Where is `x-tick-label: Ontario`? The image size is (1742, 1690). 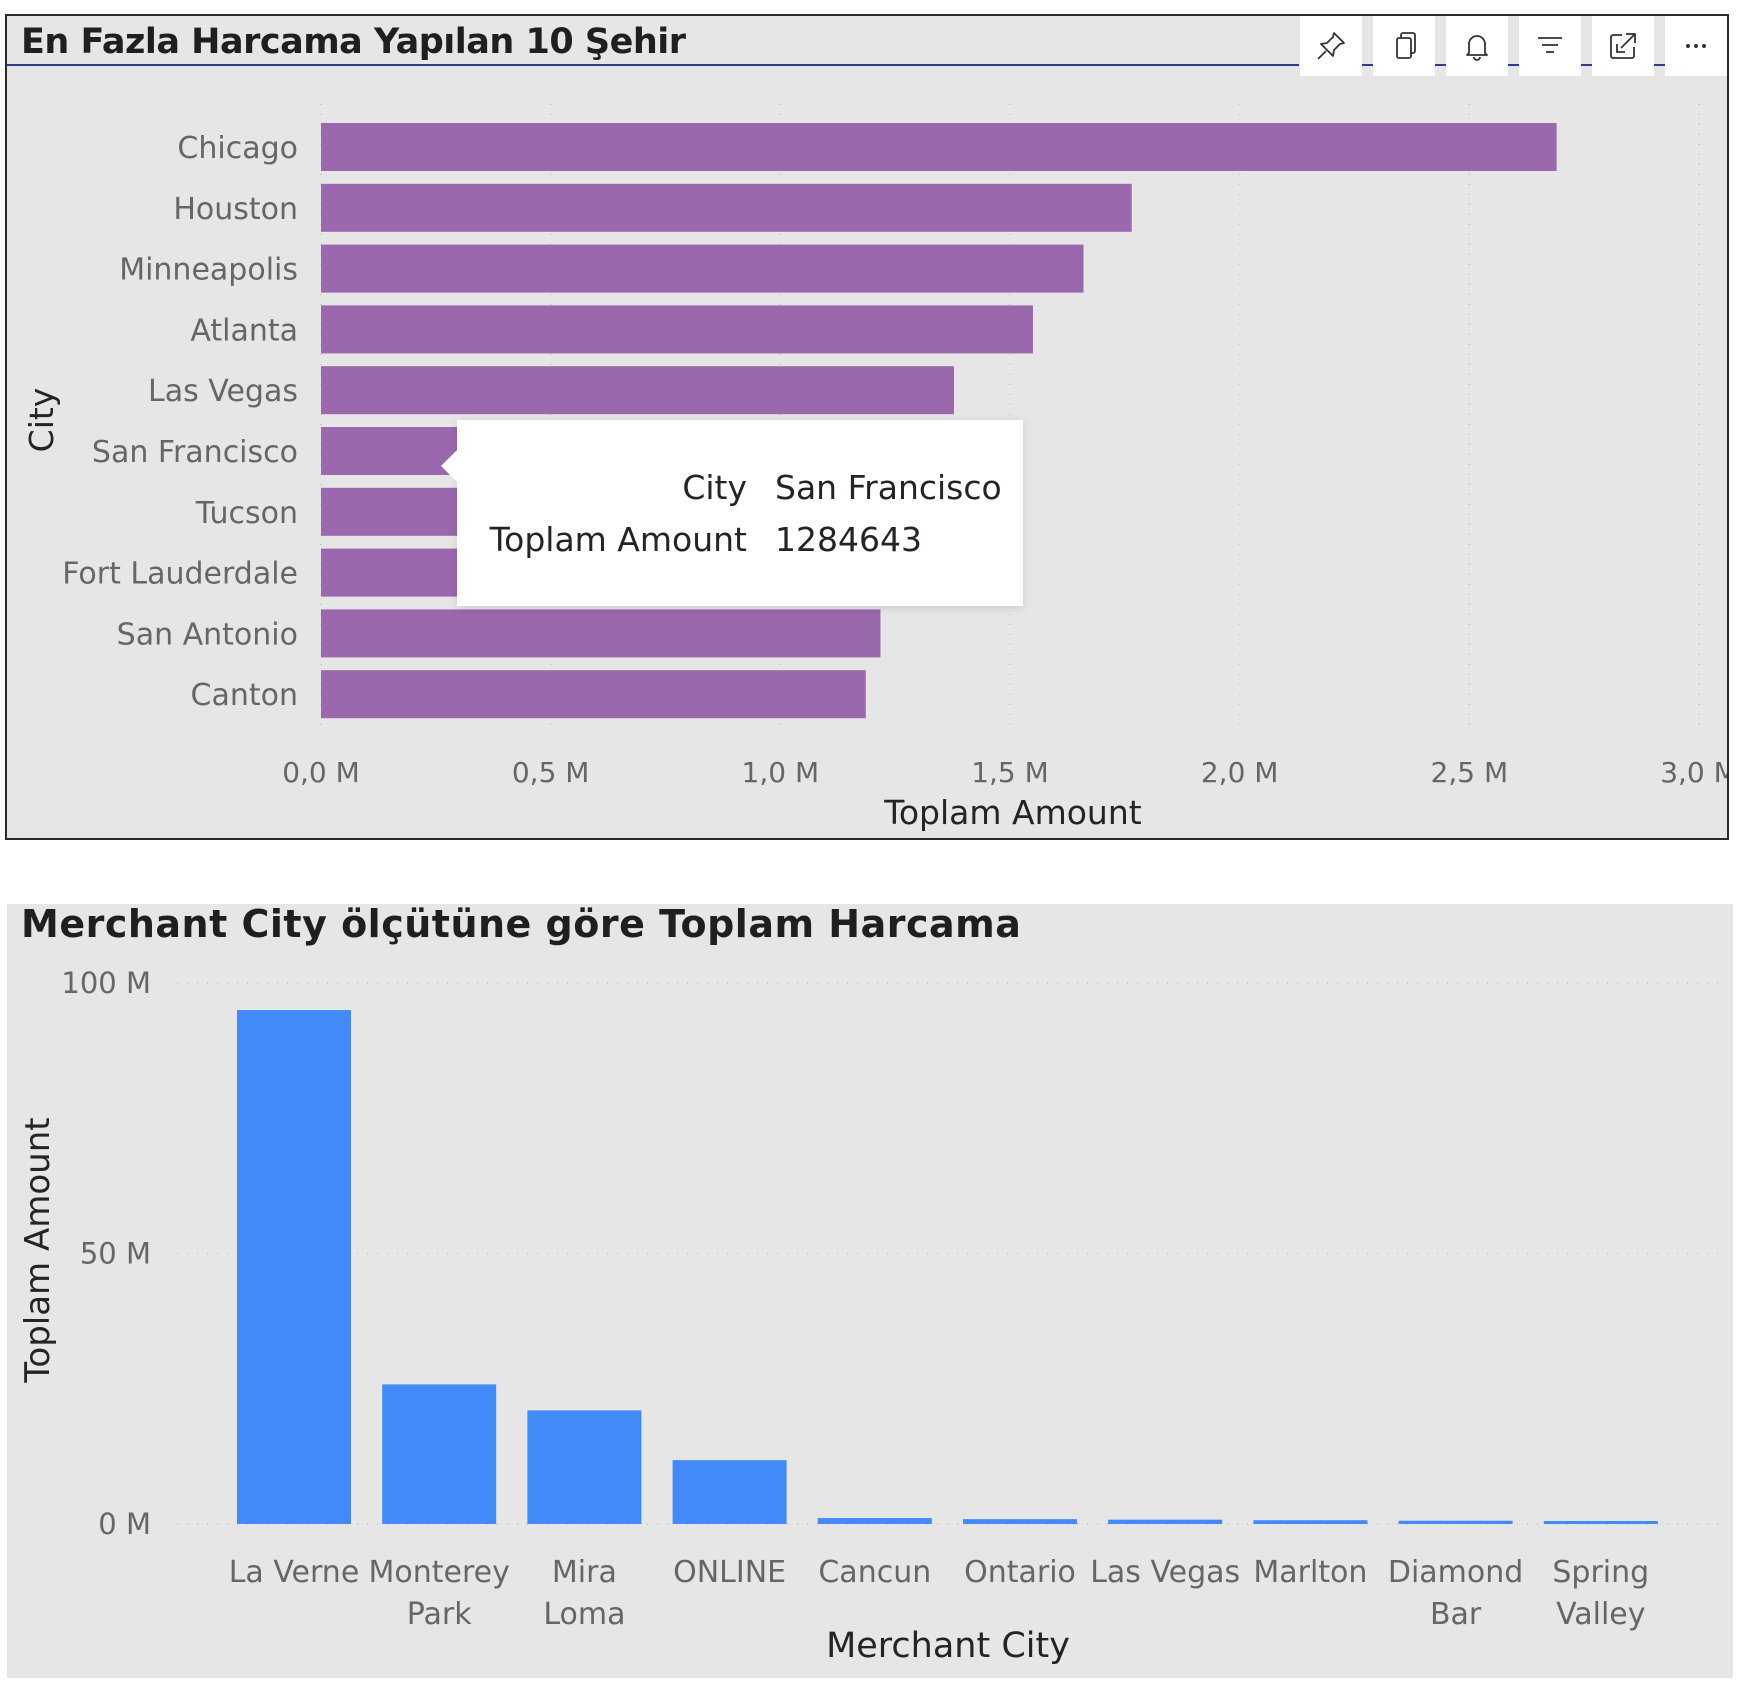
x-tick-label: Ontario is located at coordinates (1020, 1572).